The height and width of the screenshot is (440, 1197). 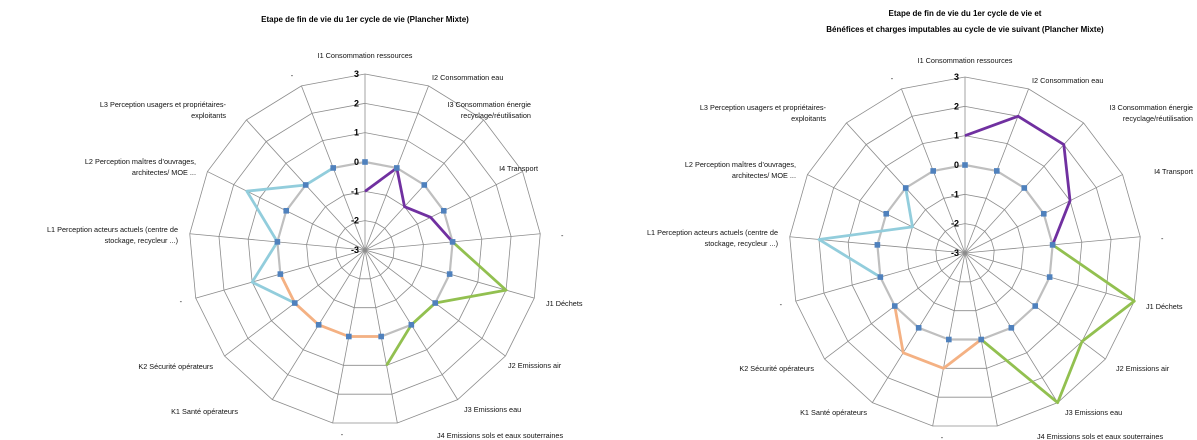 I want to click on axis-label: K2 Sécurité opérateurs, so click(x=175, y=366).